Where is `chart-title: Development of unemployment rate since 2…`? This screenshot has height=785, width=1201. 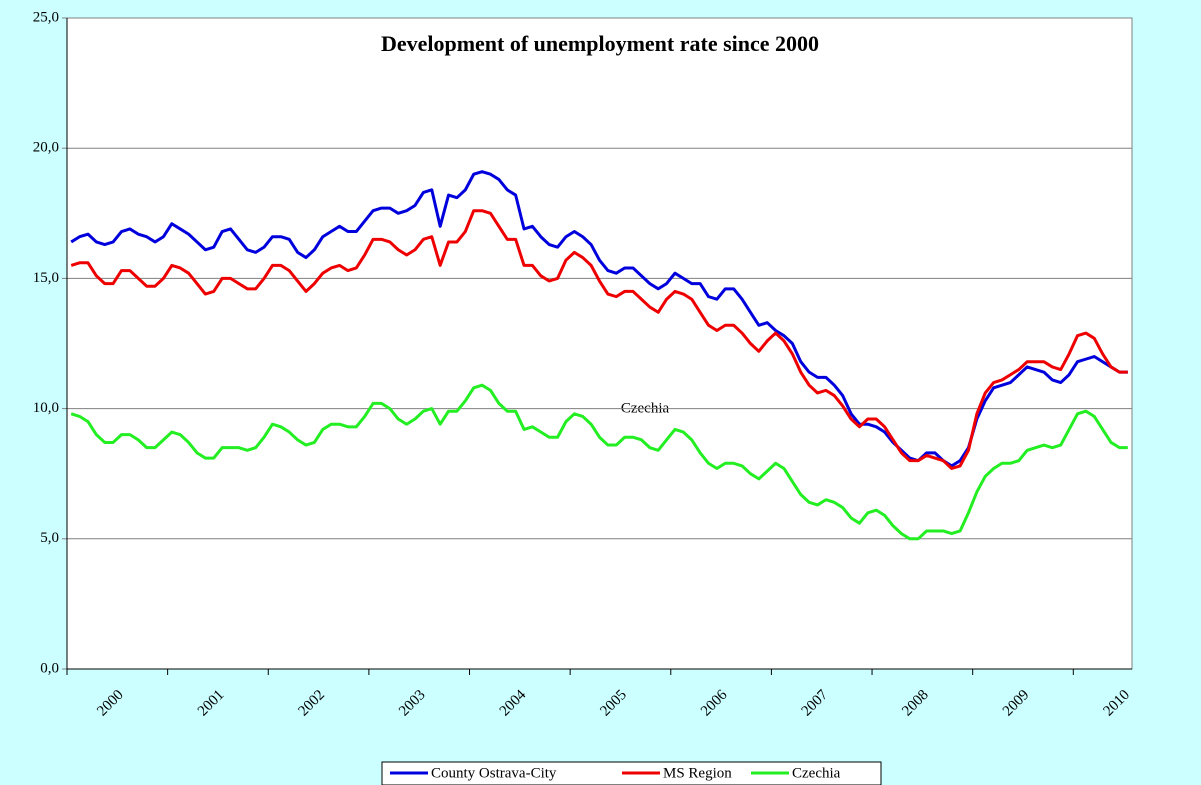 chart-title: Development of unemployment rate since 2… is located at coordinates (600, 43).